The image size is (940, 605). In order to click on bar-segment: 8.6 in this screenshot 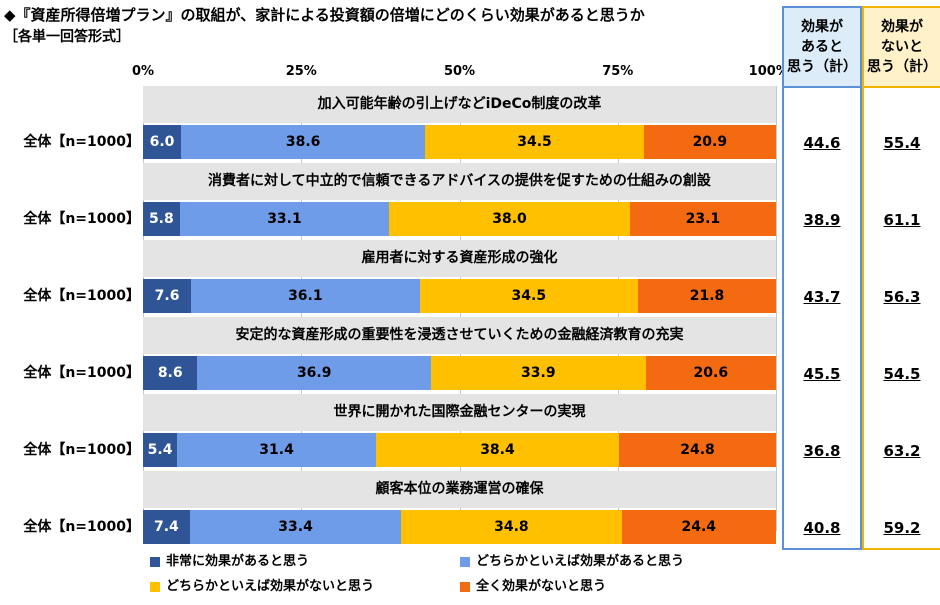, I will do `click(170, 373)`.